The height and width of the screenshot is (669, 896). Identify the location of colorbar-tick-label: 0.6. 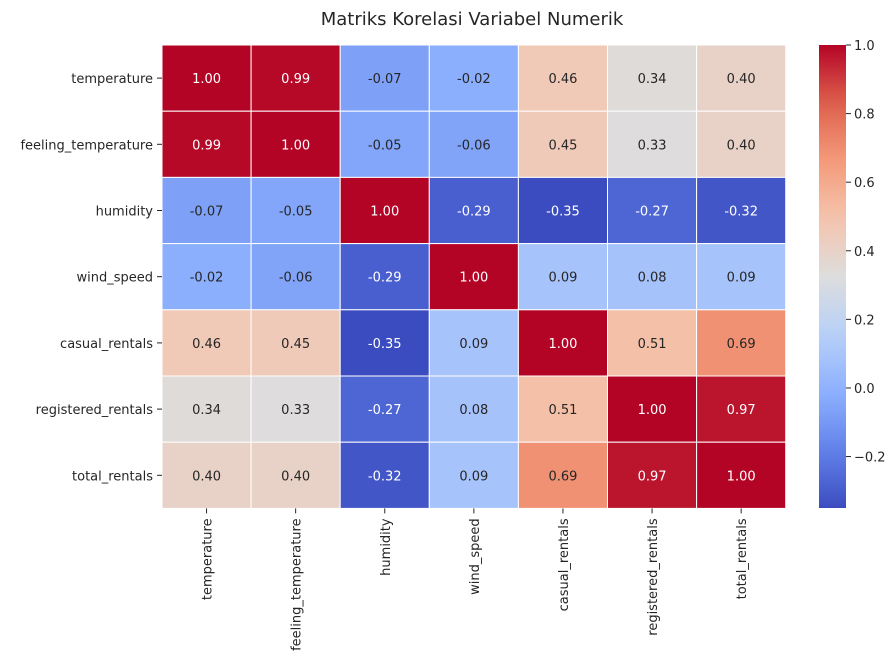
(864, 183).